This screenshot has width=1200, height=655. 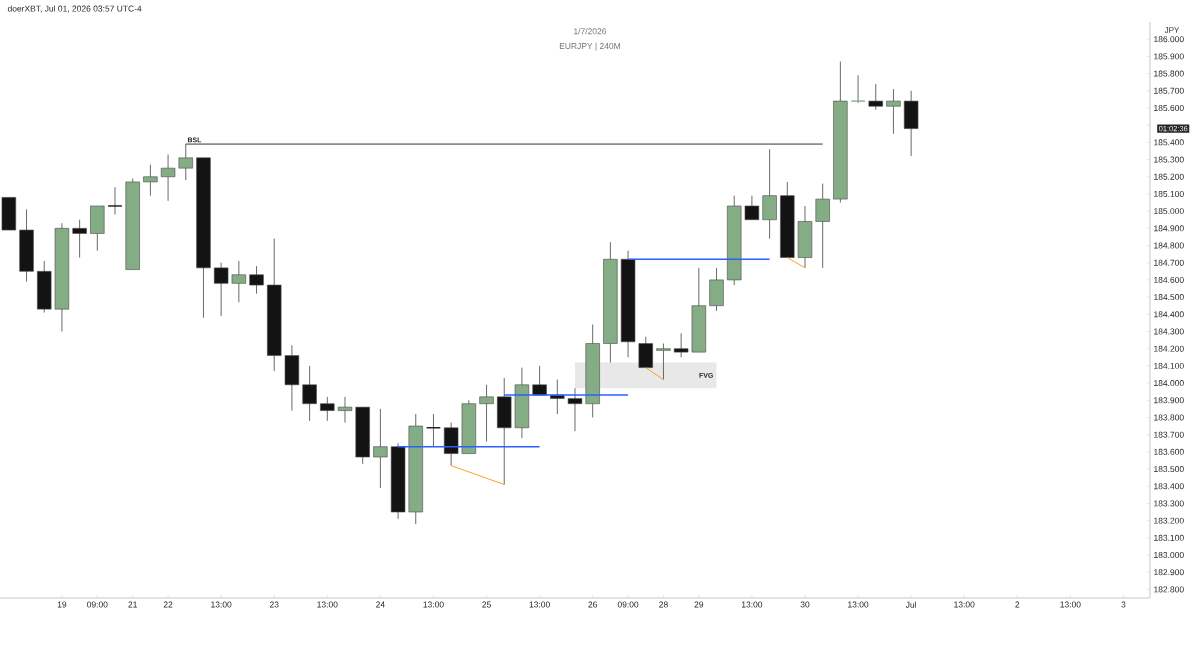 What do you see at coordinates (74, 9) in the screenshot?
I see `text: doerXBT, Jul 01, 2026 03:57 UTC-4` at bounding box center [74, 9].